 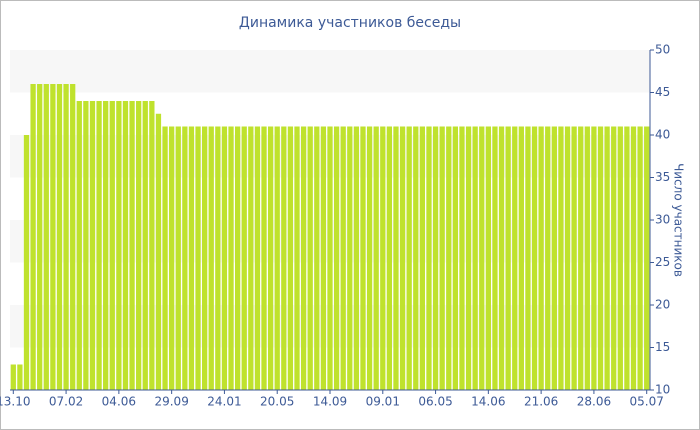 I want to click on x-tick-label: 07.02, so click(x=66, y=402).